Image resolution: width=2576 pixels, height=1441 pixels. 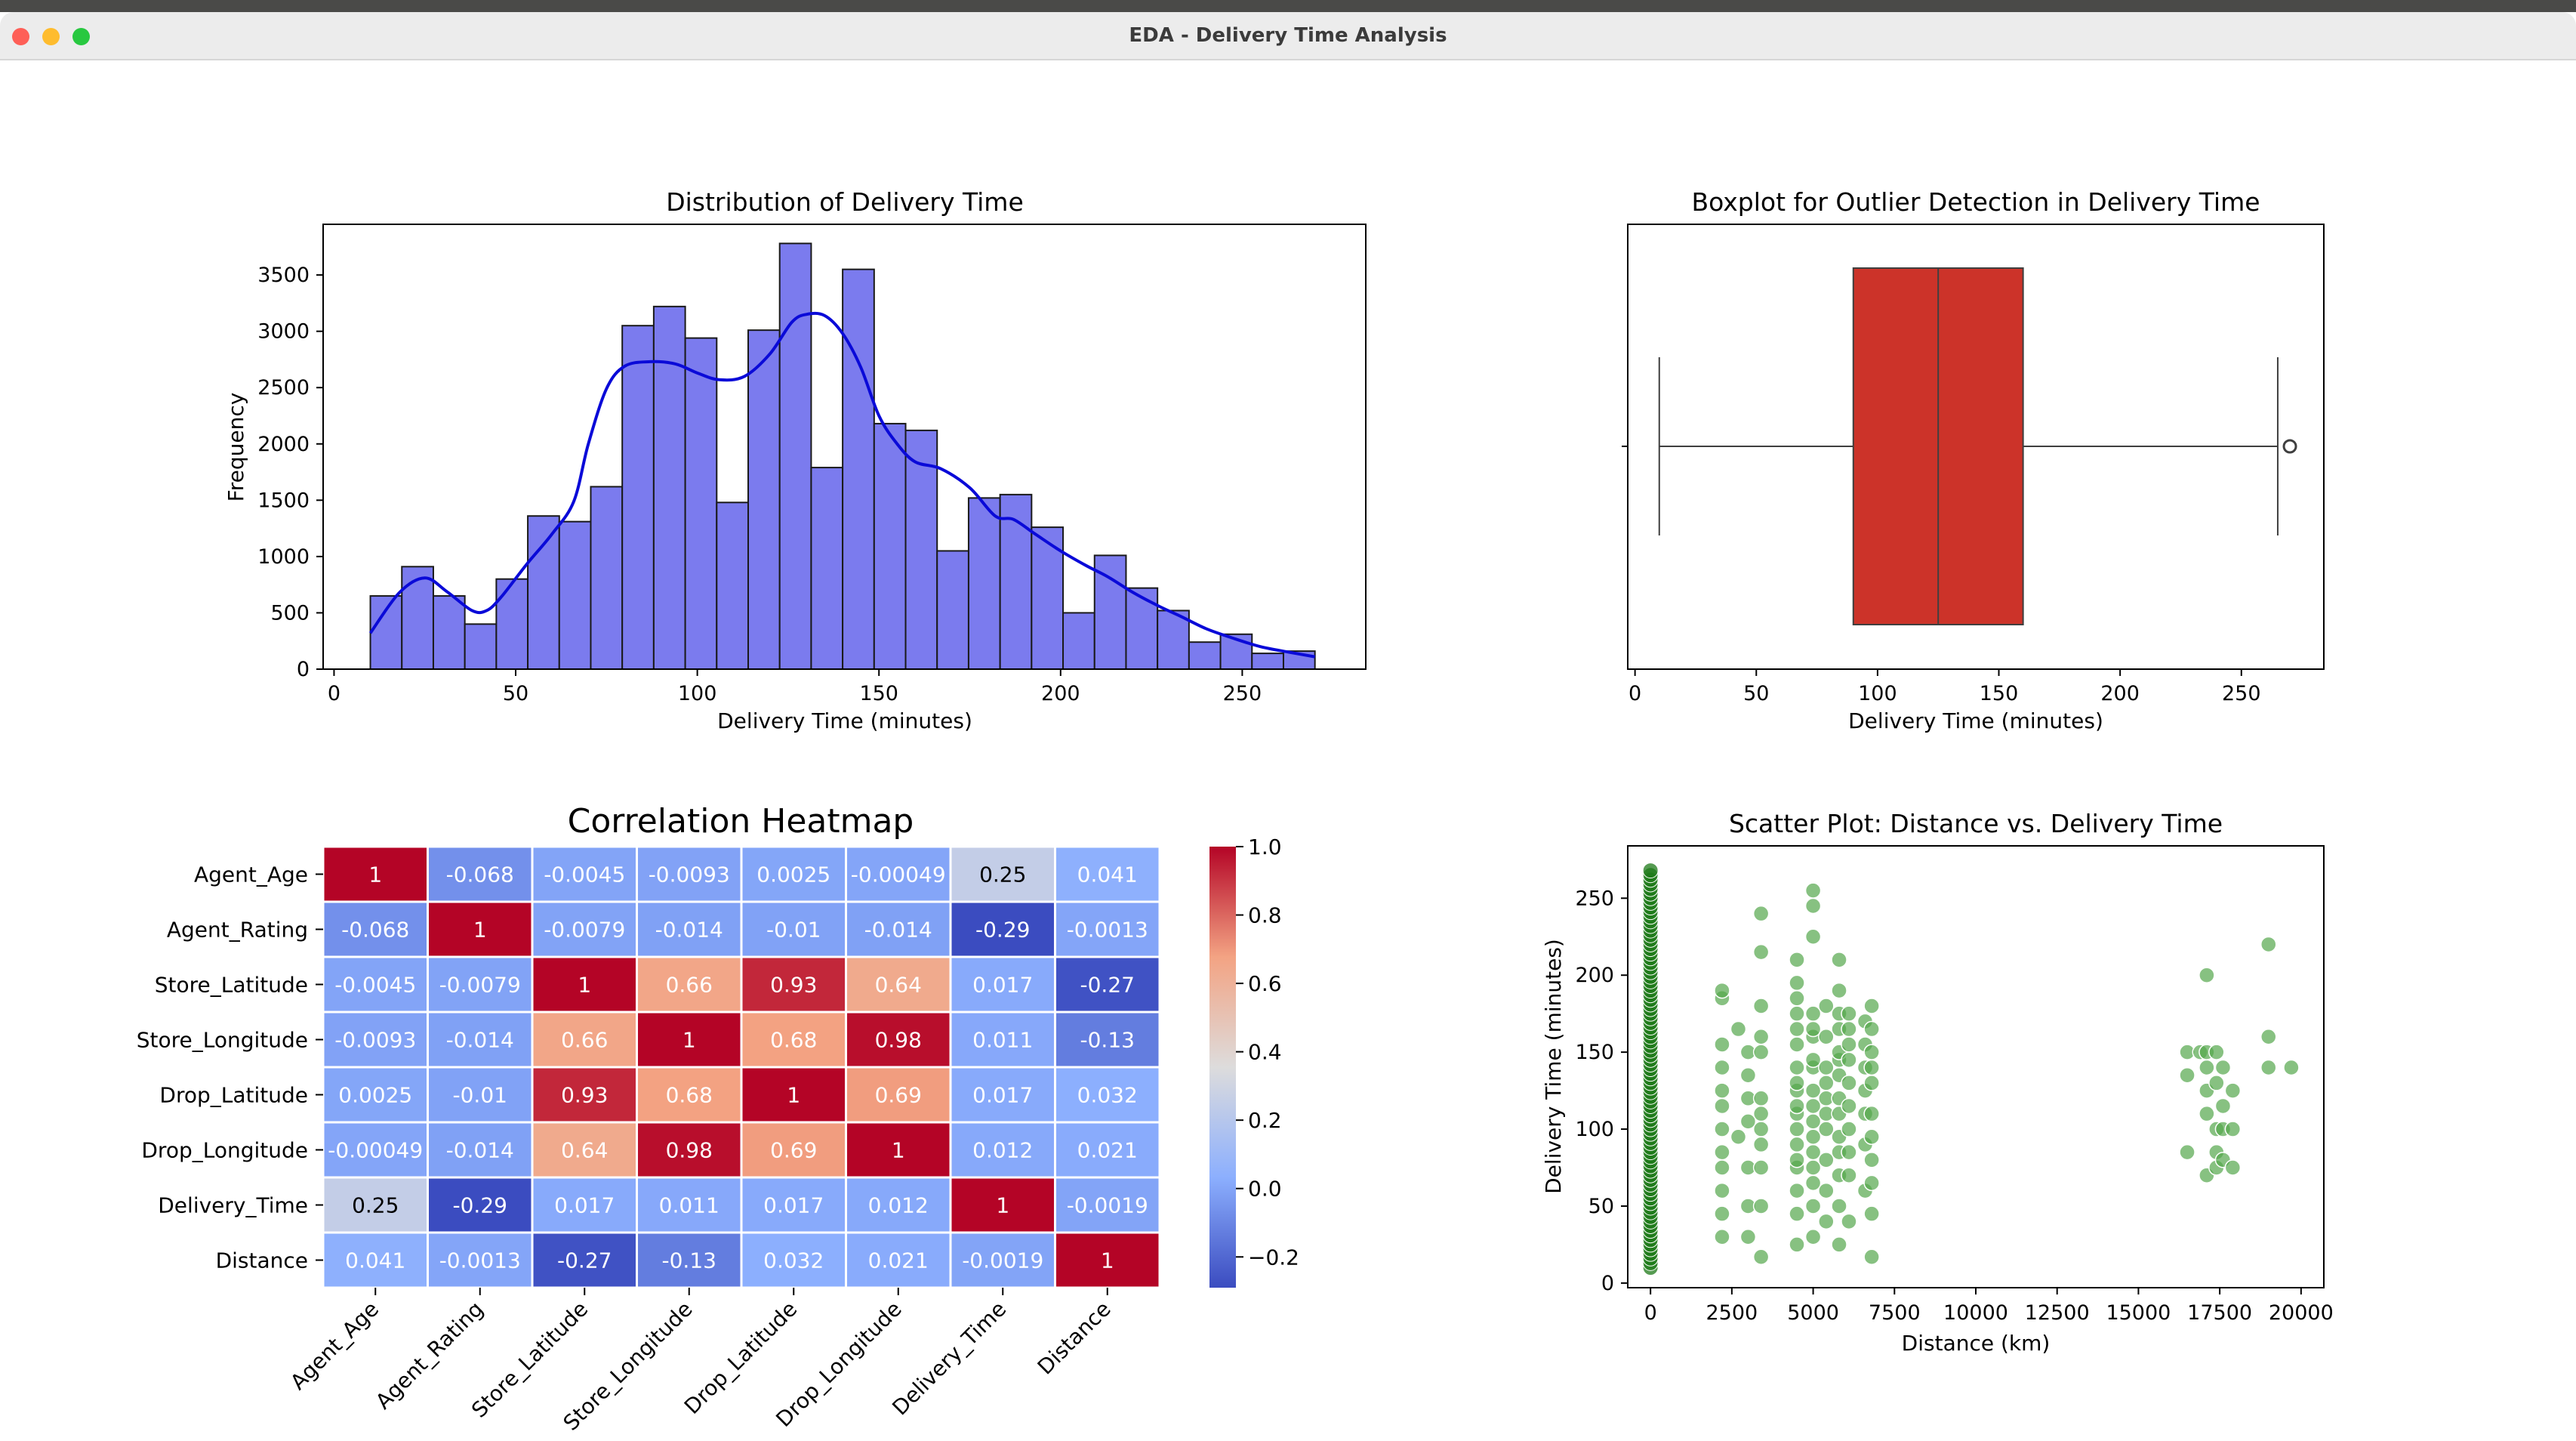 What do you see at coordinates (1594, 898) in the screenshot?
I see `scatter-y-tick-label: 250` at bounding box center [1594, 898].